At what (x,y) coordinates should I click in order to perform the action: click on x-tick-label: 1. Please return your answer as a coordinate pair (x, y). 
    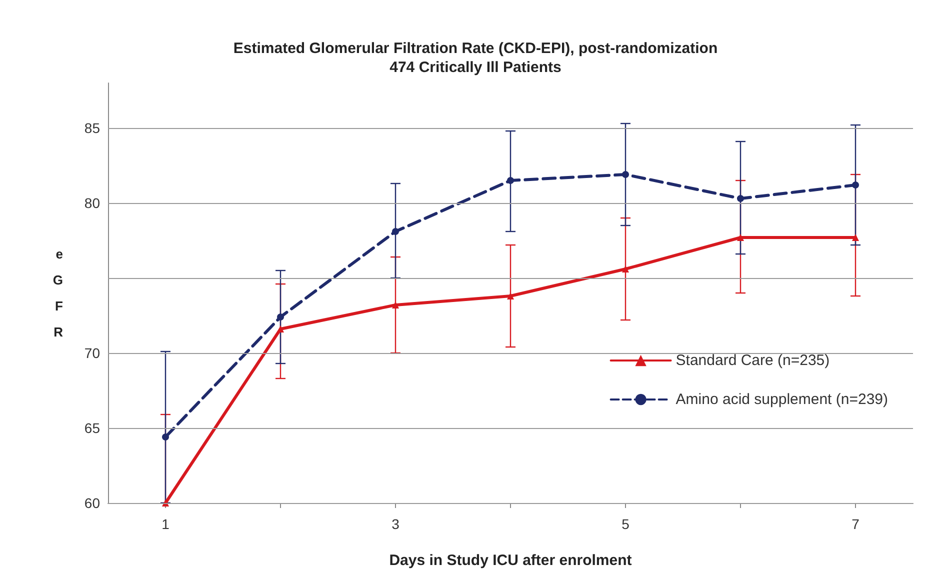
    Looking at the image, I should click on (166, 524).